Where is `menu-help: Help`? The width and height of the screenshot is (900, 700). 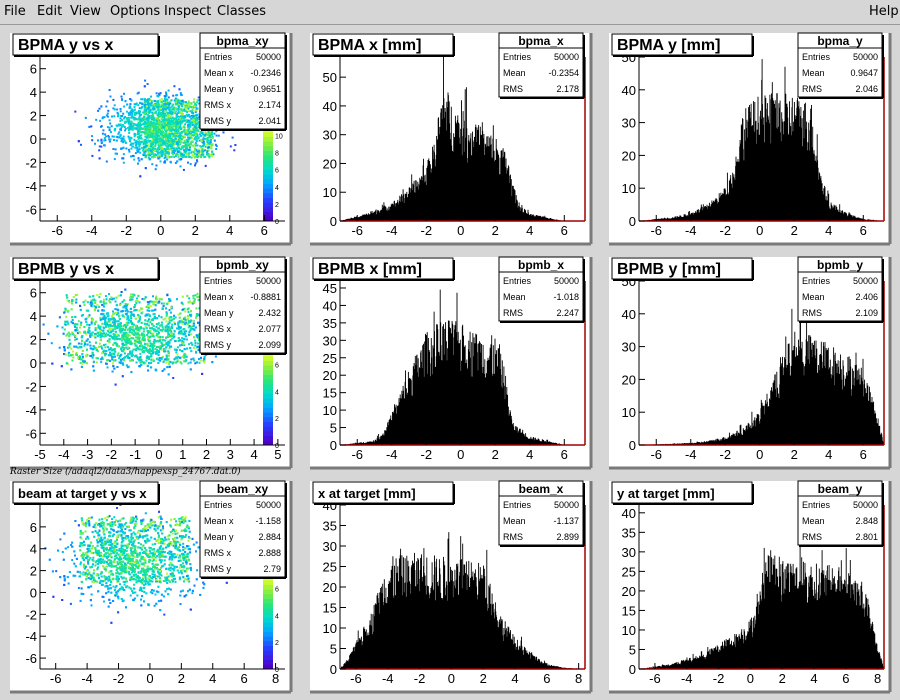 menu-help: Help is located at coordinates (884, 11).